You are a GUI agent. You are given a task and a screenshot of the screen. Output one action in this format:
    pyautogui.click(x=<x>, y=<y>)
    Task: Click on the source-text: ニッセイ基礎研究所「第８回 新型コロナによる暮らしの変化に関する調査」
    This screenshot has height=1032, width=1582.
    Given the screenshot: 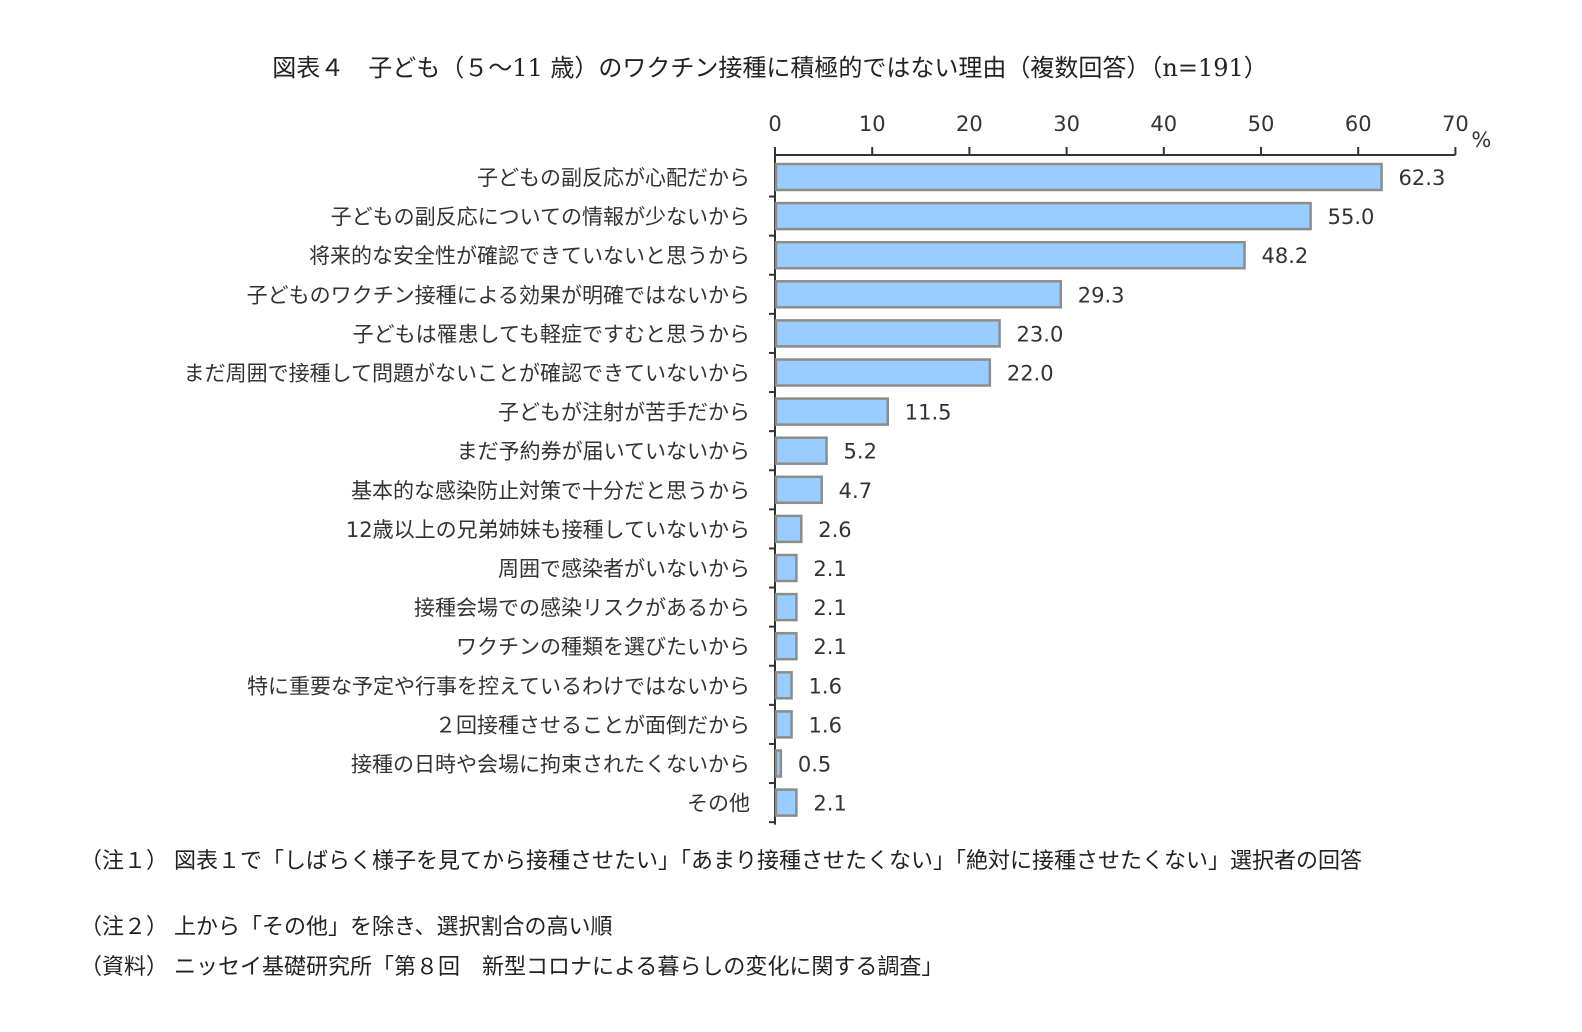 What is the action you would take?
    pyautogui.click(x=559, y=967)
    